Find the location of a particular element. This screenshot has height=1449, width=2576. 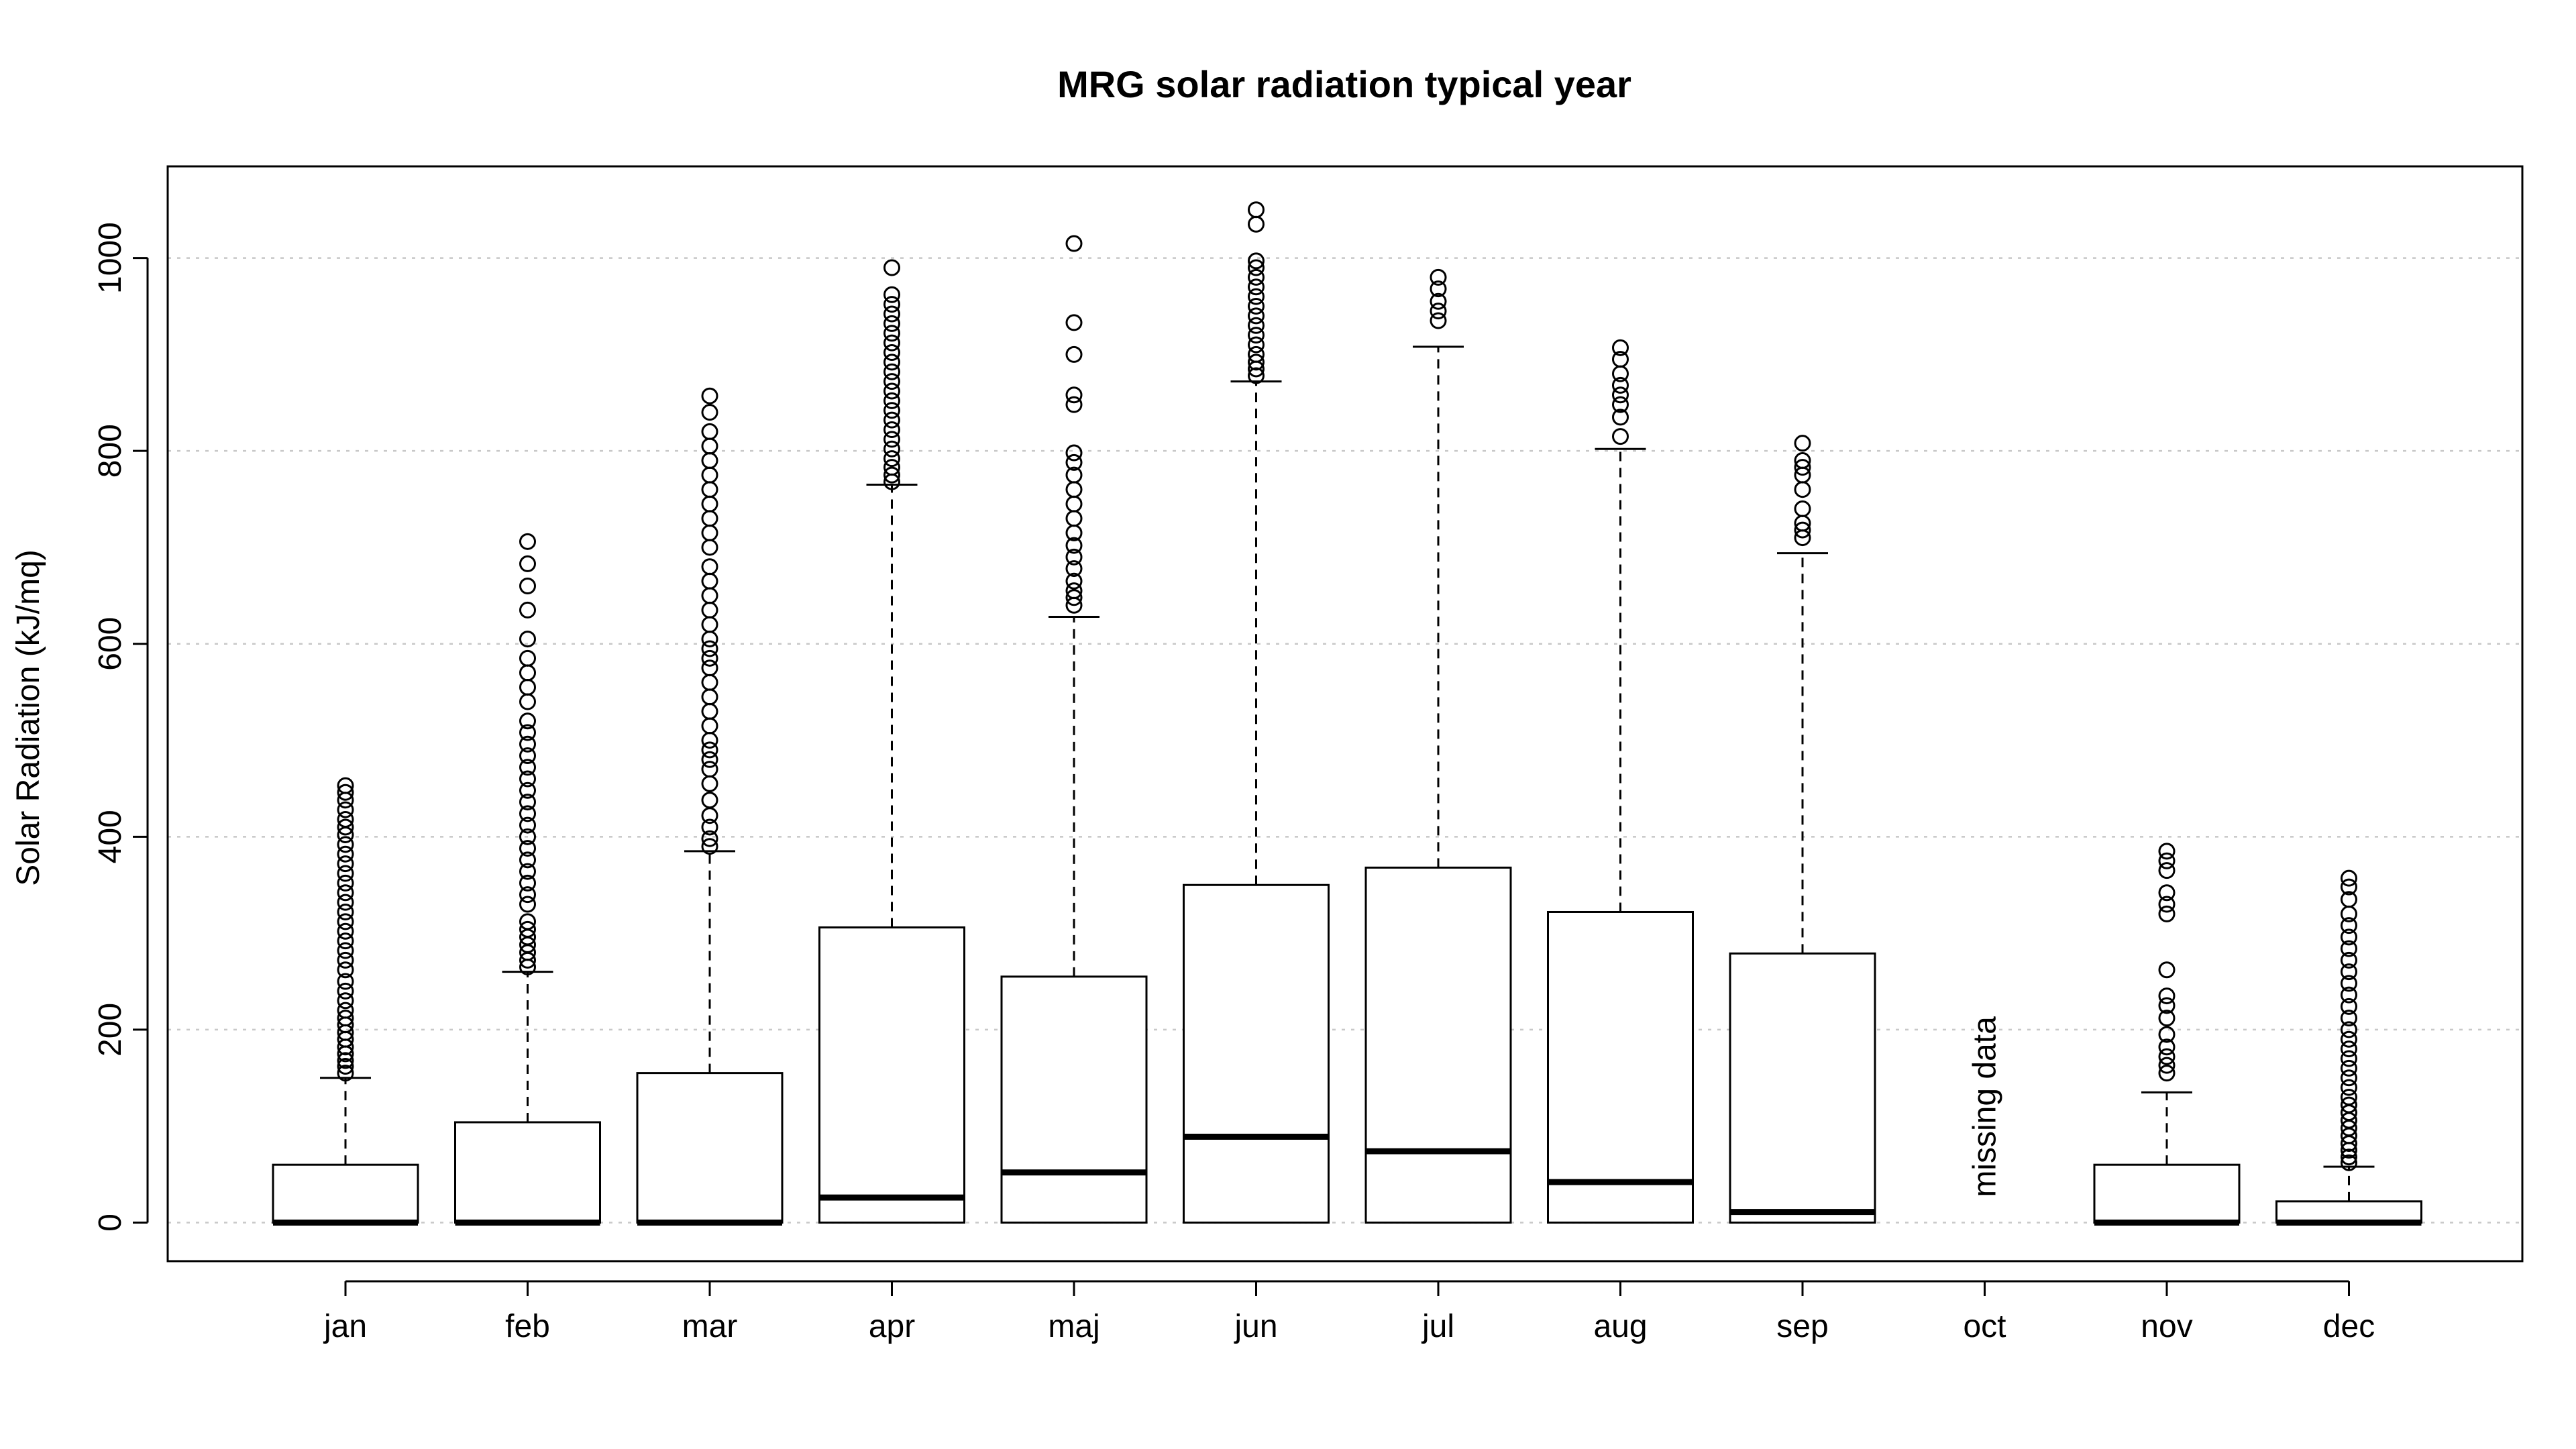

box-jul is located at coordinates (1438, 746).